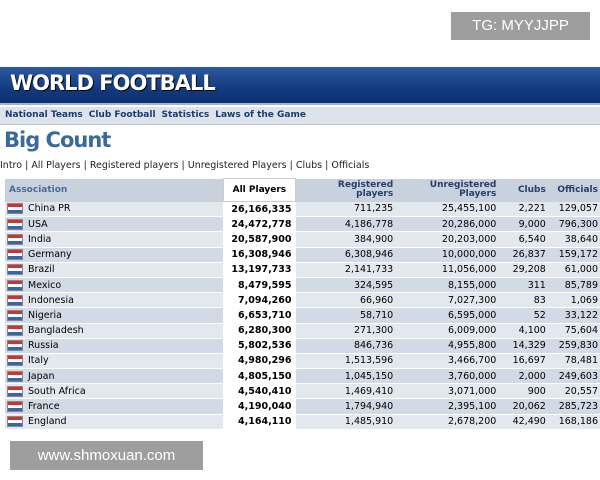 The width and height of the screenshot is (600, 480). I want to click on cell: 13,197,733, so click(259, 270).